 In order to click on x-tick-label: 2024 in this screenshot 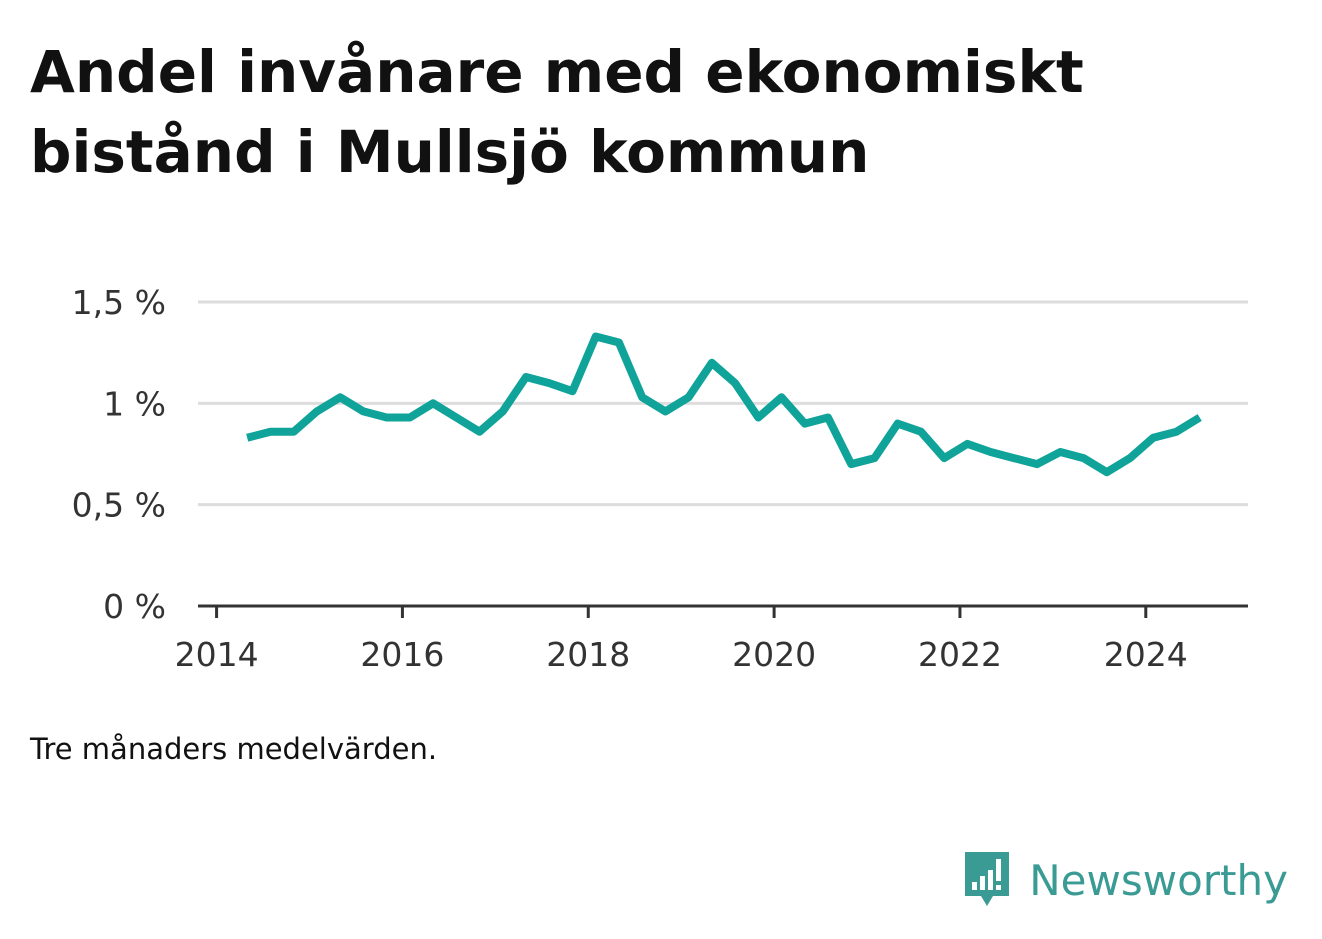, I will do `click(1146, 654)`.